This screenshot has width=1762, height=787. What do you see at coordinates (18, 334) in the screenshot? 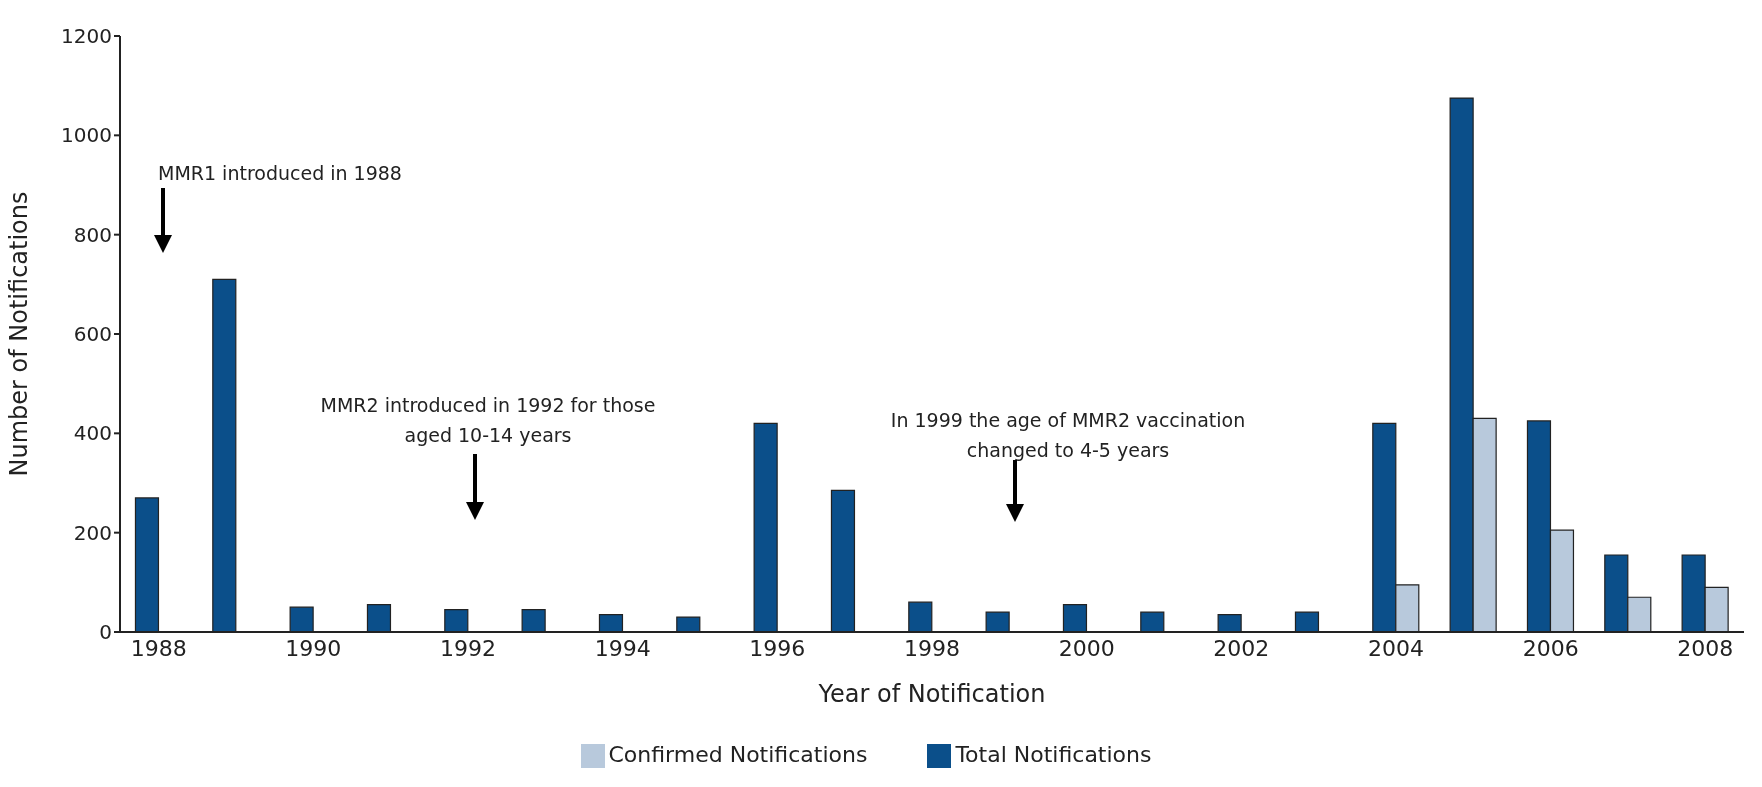
I see `y-axis-title: Number of Notifications` at bounding box center [18, 334].